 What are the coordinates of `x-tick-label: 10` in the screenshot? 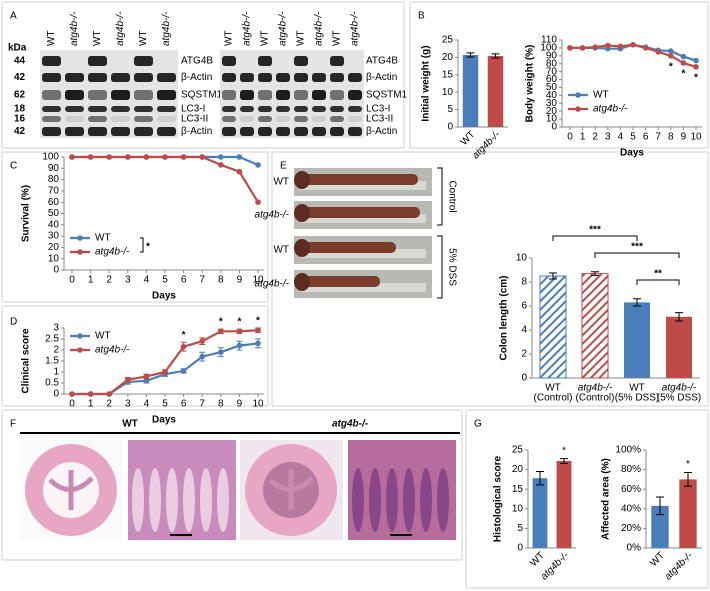 It's located at (258, 404).